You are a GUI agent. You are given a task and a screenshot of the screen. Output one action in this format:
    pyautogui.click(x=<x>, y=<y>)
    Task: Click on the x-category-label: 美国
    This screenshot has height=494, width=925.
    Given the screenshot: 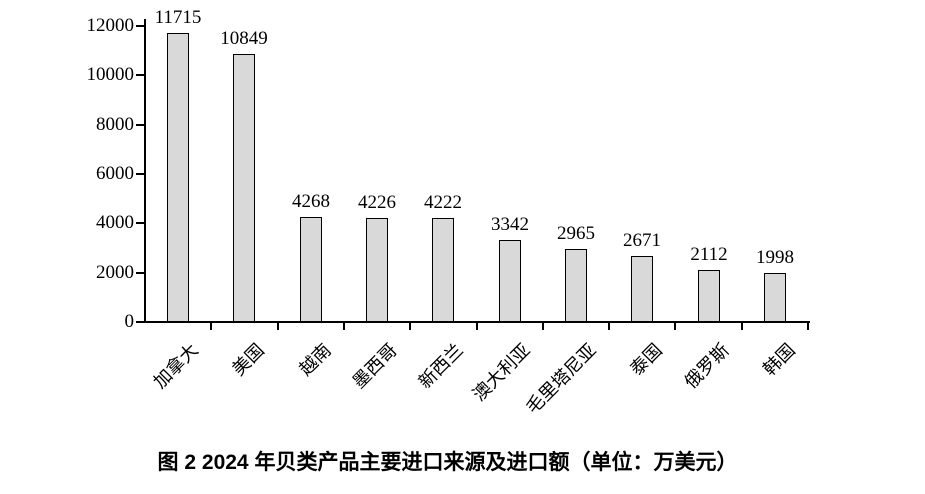 What is the action you would take?
    pyautogui.click(x=248, y=359)
    